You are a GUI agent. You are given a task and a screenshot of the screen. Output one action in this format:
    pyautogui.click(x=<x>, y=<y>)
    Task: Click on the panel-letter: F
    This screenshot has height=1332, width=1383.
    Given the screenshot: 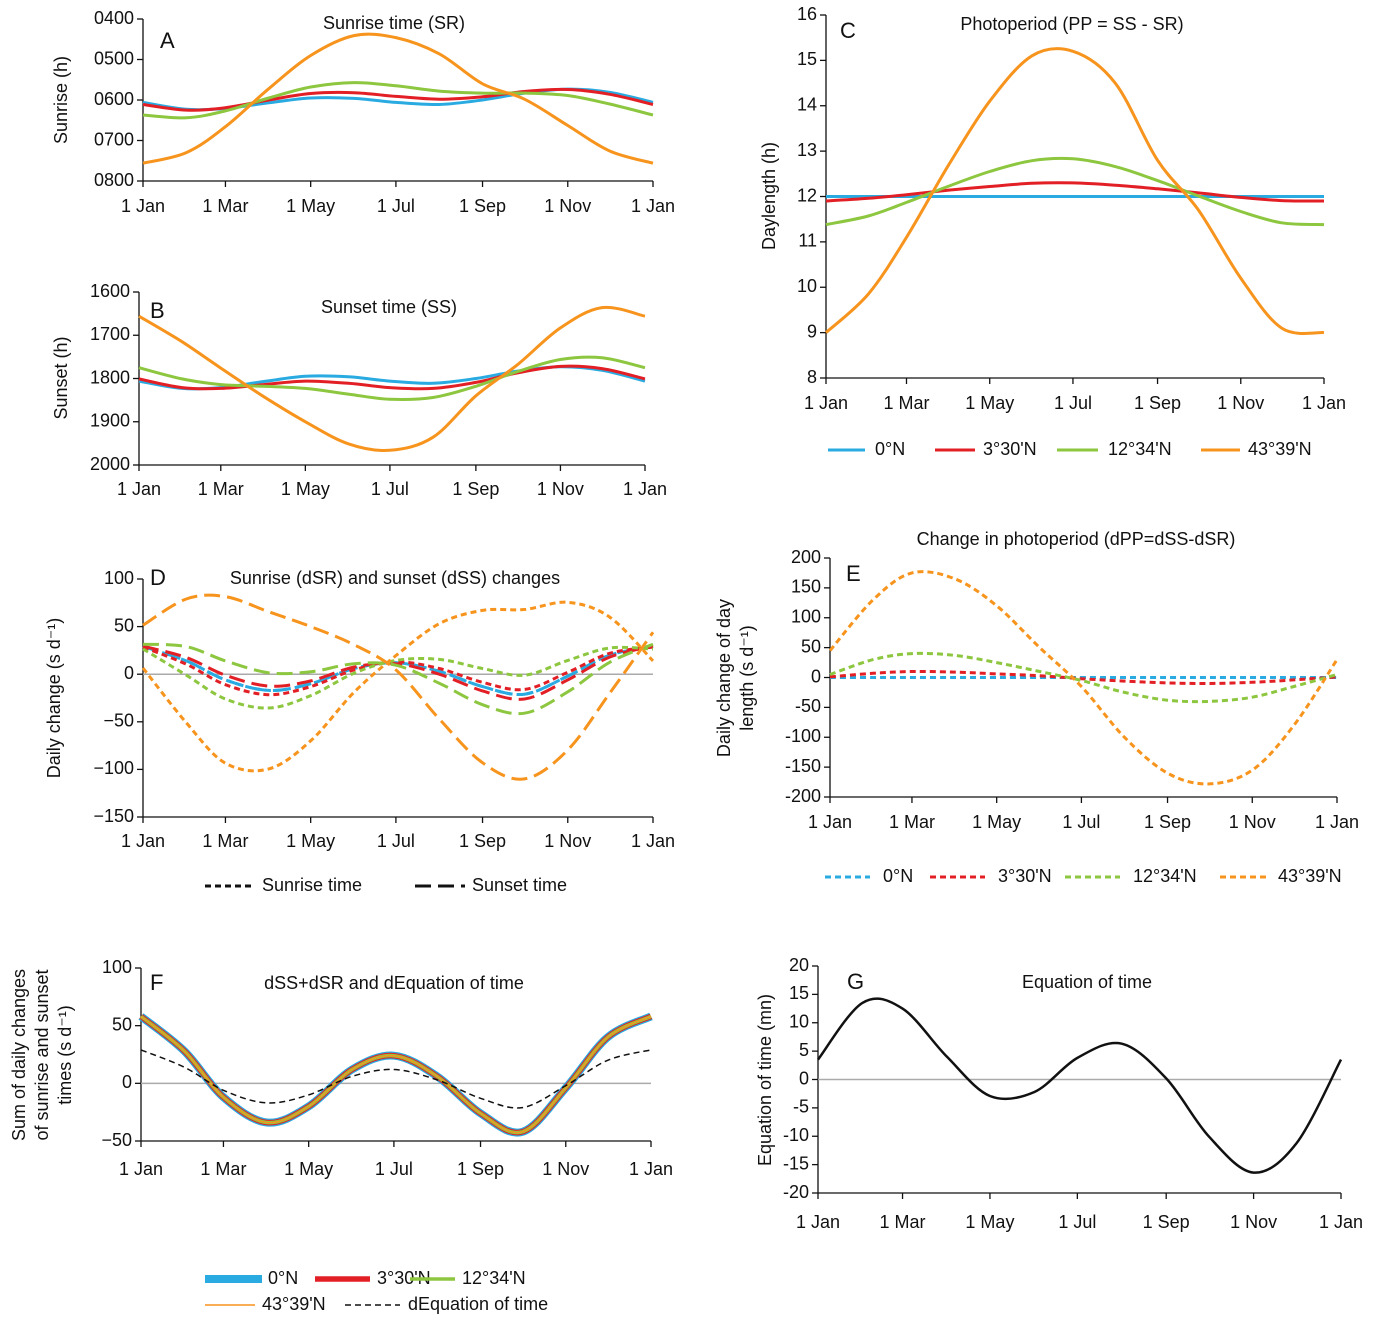 What is the action you would take?
    pyautogui.click(x=156, y=982)
    